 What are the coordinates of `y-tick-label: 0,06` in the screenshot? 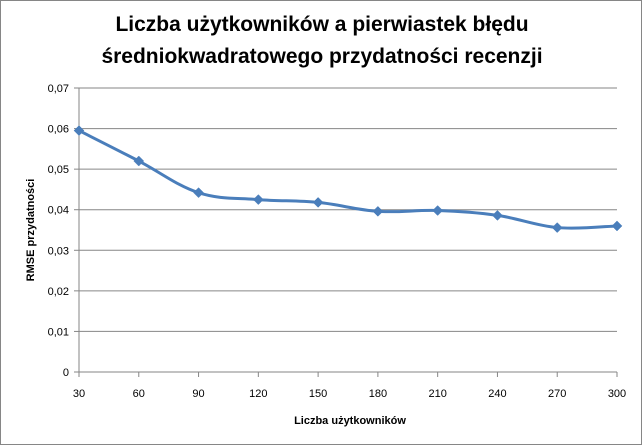 It's located at (58, 130).